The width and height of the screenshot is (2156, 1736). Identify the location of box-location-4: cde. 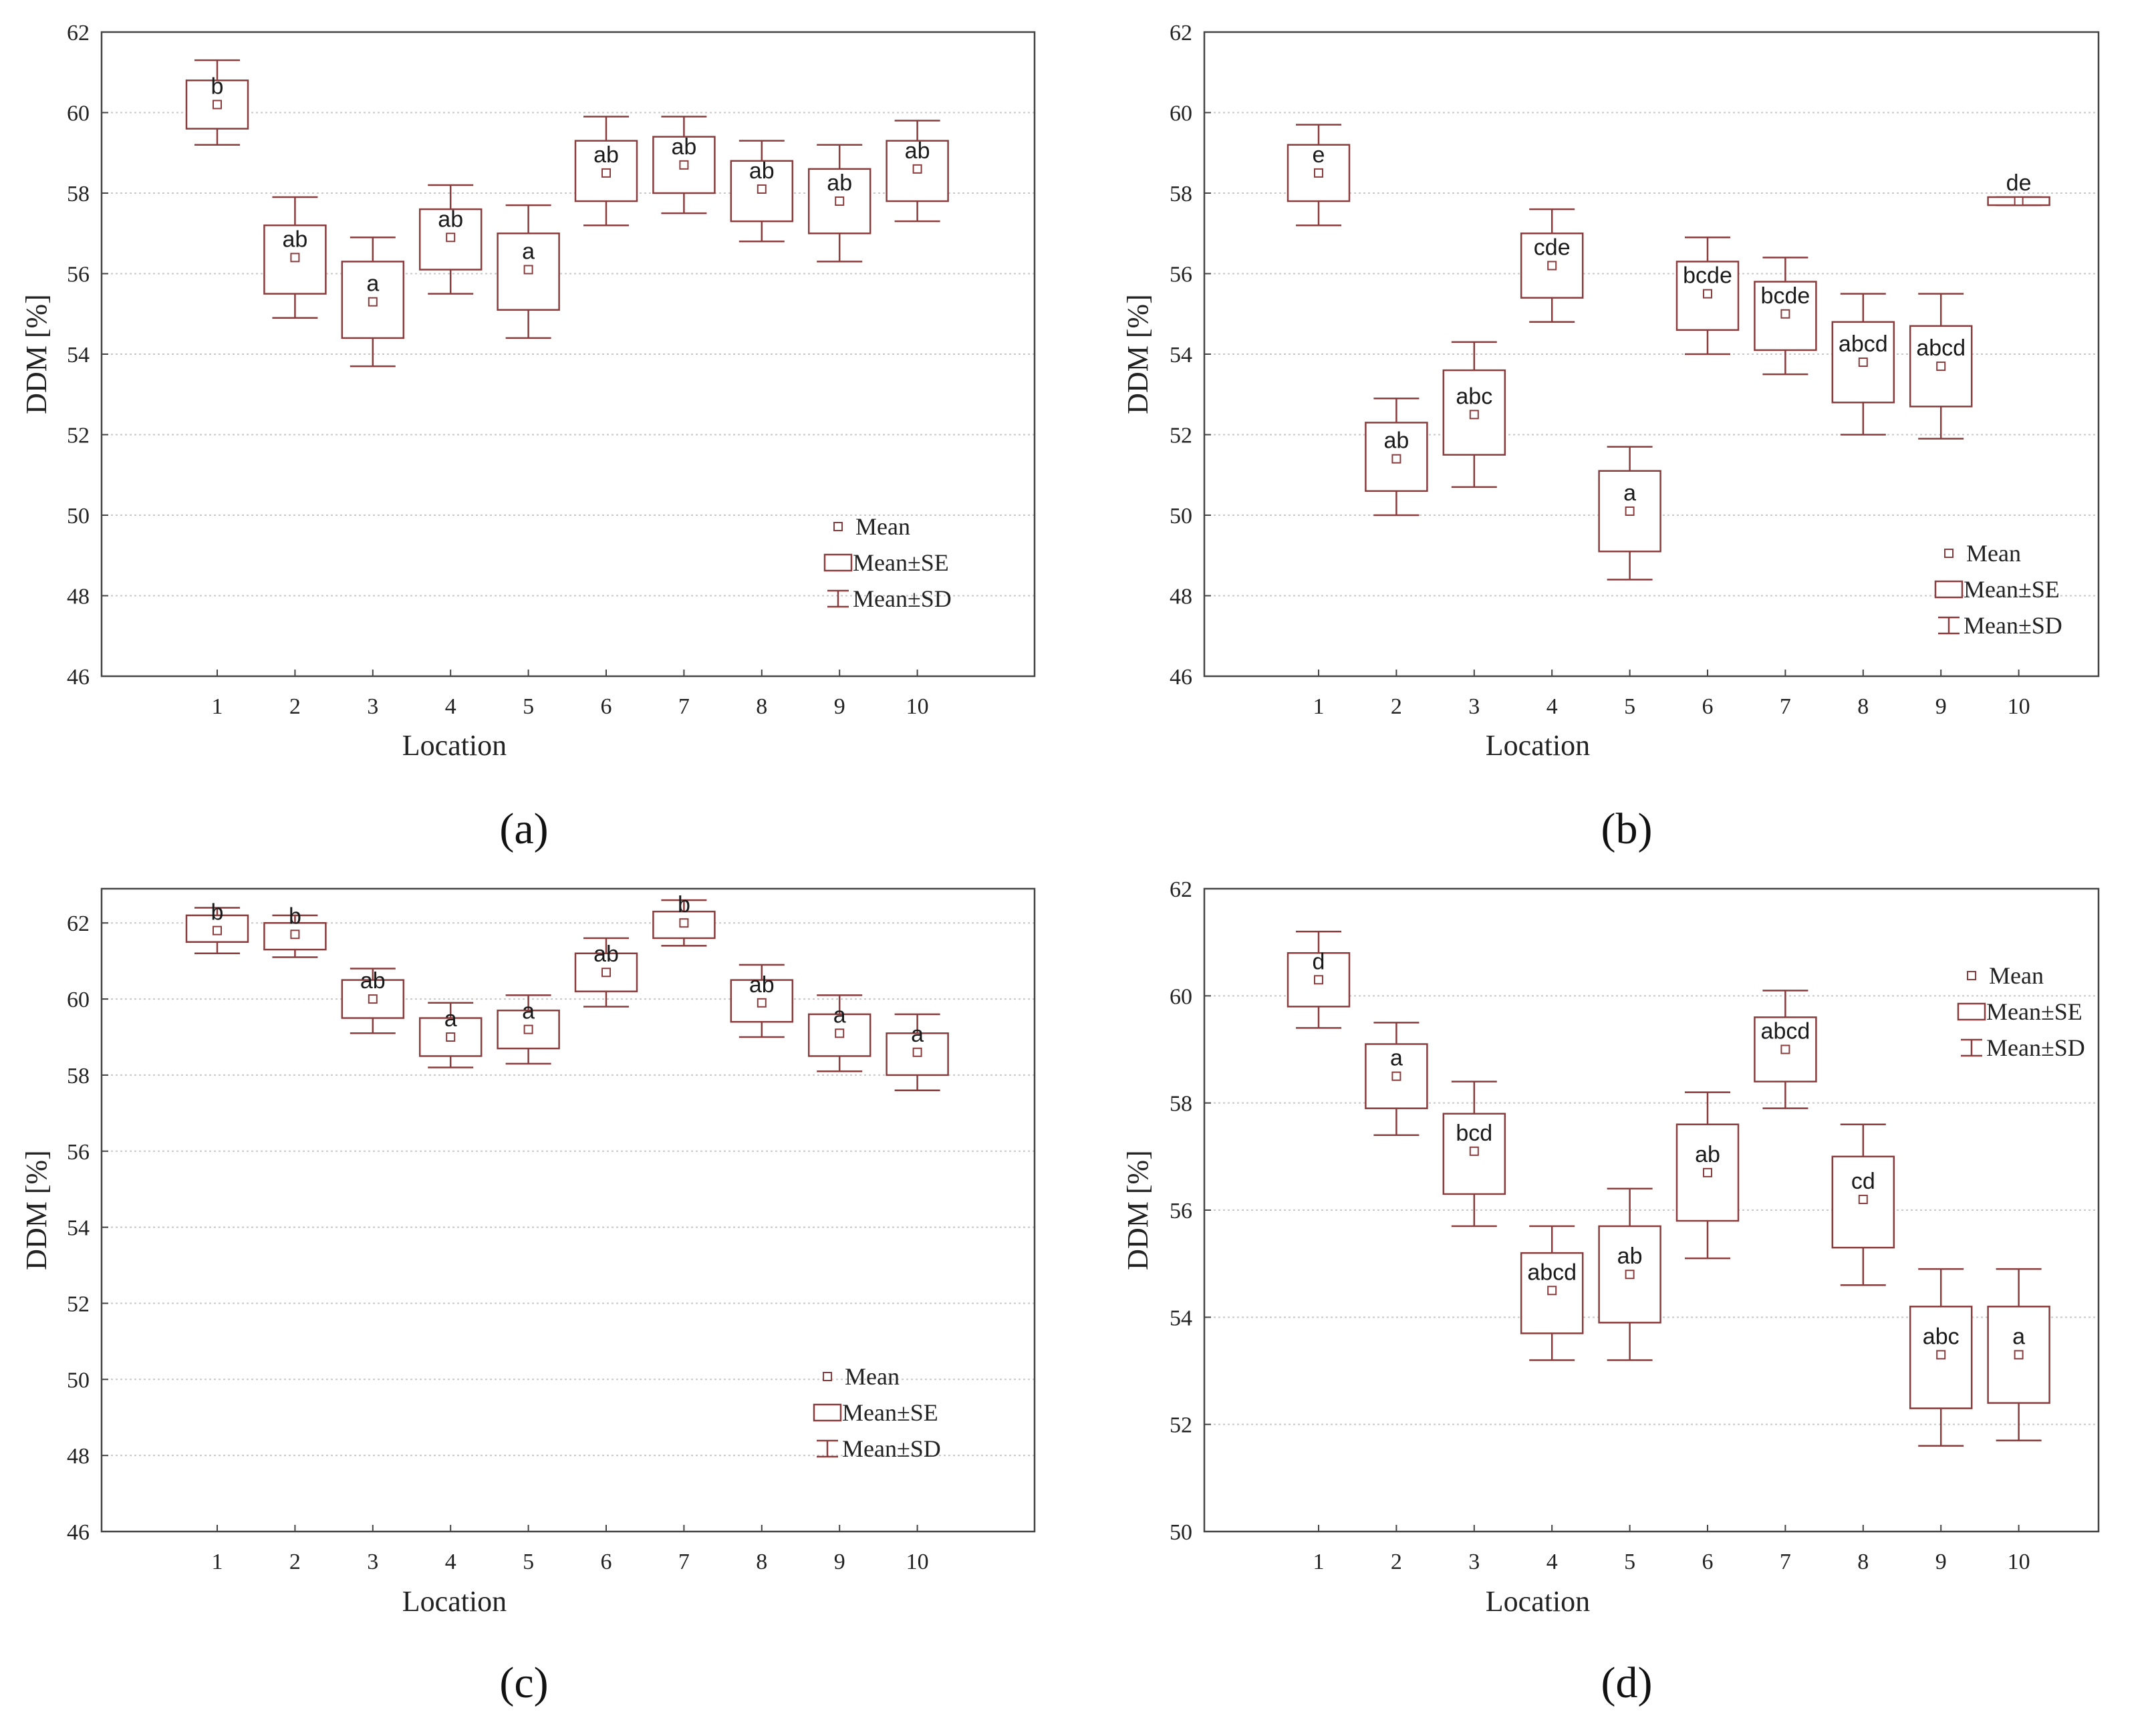
(1552, 265).